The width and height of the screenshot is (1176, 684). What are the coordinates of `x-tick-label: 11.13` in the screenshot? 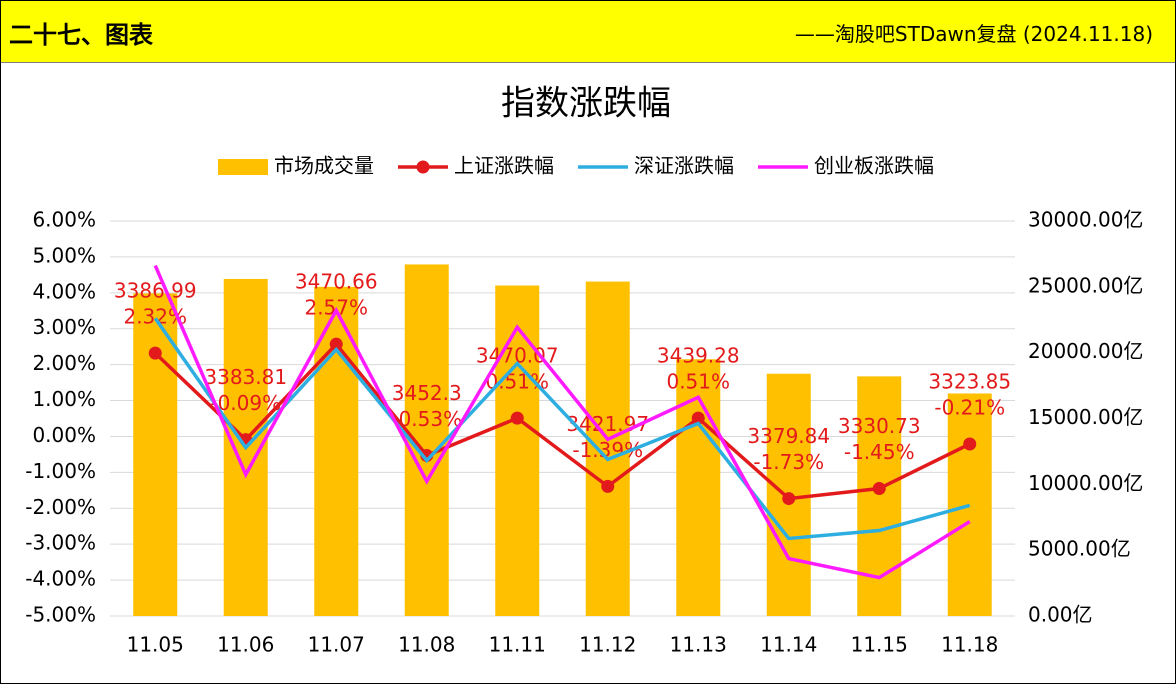 It's located at (698, 645).